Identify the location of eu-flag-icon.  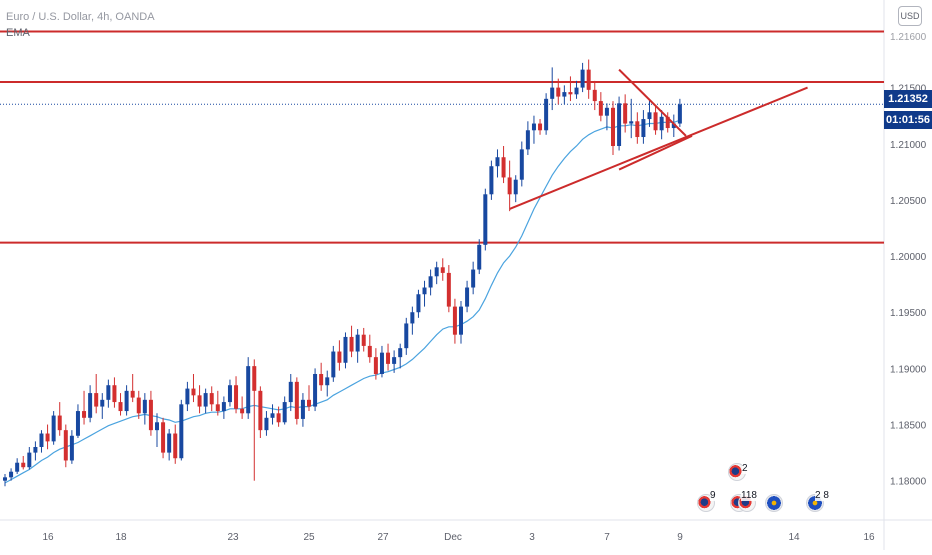
(774, 503).